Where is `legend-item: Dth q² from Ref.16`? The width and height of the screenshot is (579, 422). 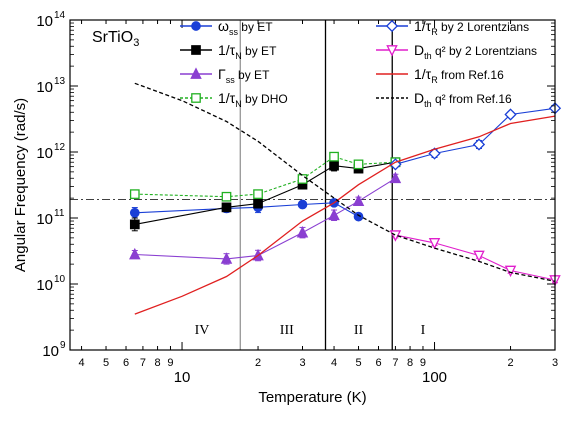 legend-item: Dth q² from Ref.16 is located at coordinates (444, 99).